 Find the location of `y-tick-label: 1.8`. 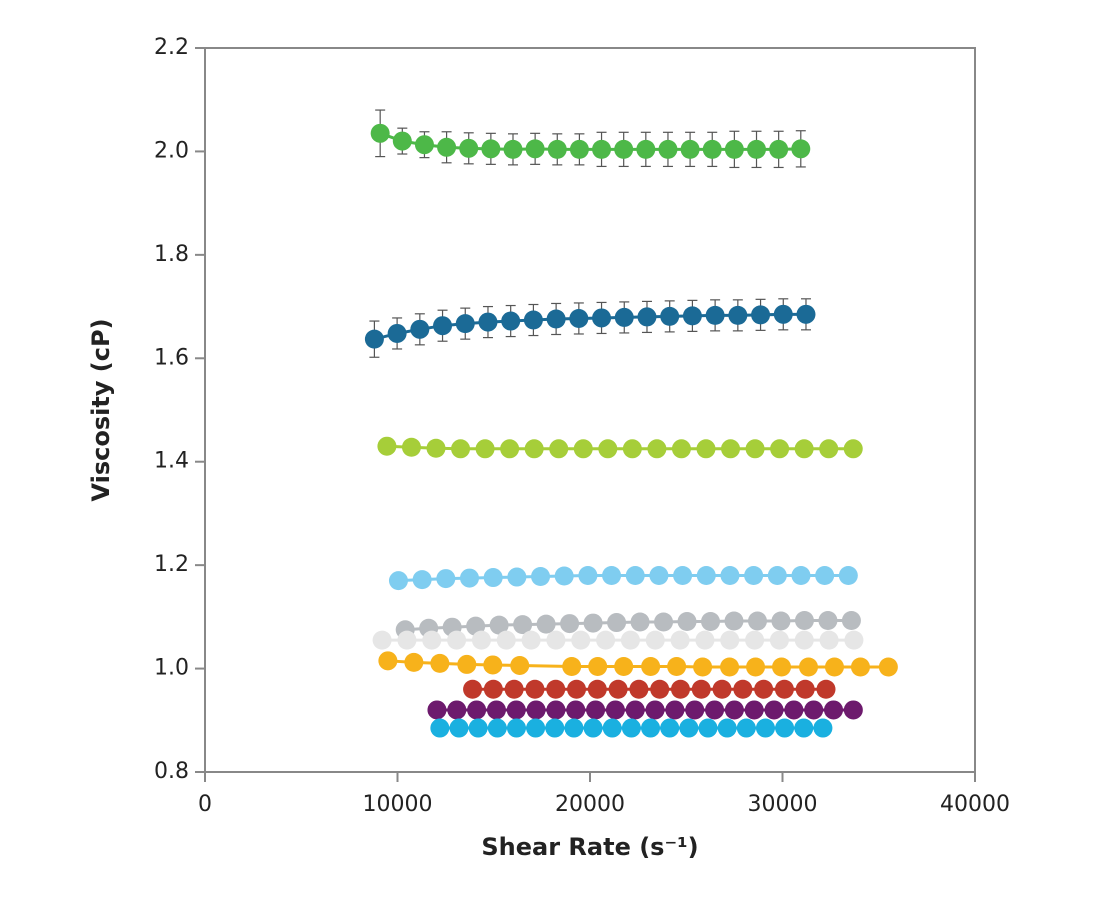

y-tick-label: 1.8 is located at coordinates (171, 254).